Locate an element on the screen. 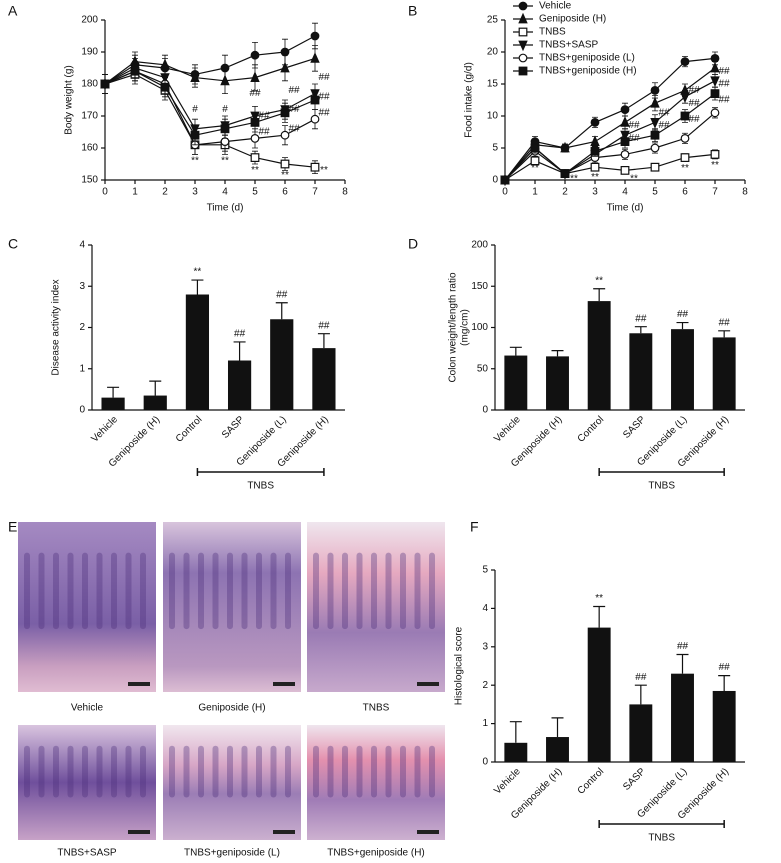  image-caption: Vehicle is located at coordinates (87, 708).